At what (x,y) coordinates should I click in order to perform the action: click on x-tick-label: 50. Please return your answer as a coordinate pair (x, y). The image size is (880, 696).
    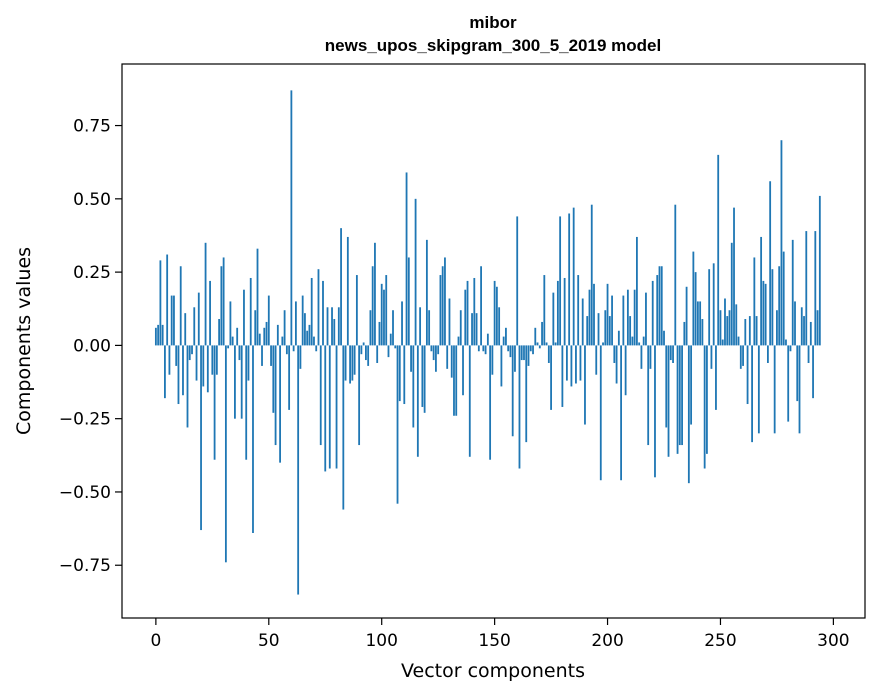
    Looking at the image, I should click on (269, 641).